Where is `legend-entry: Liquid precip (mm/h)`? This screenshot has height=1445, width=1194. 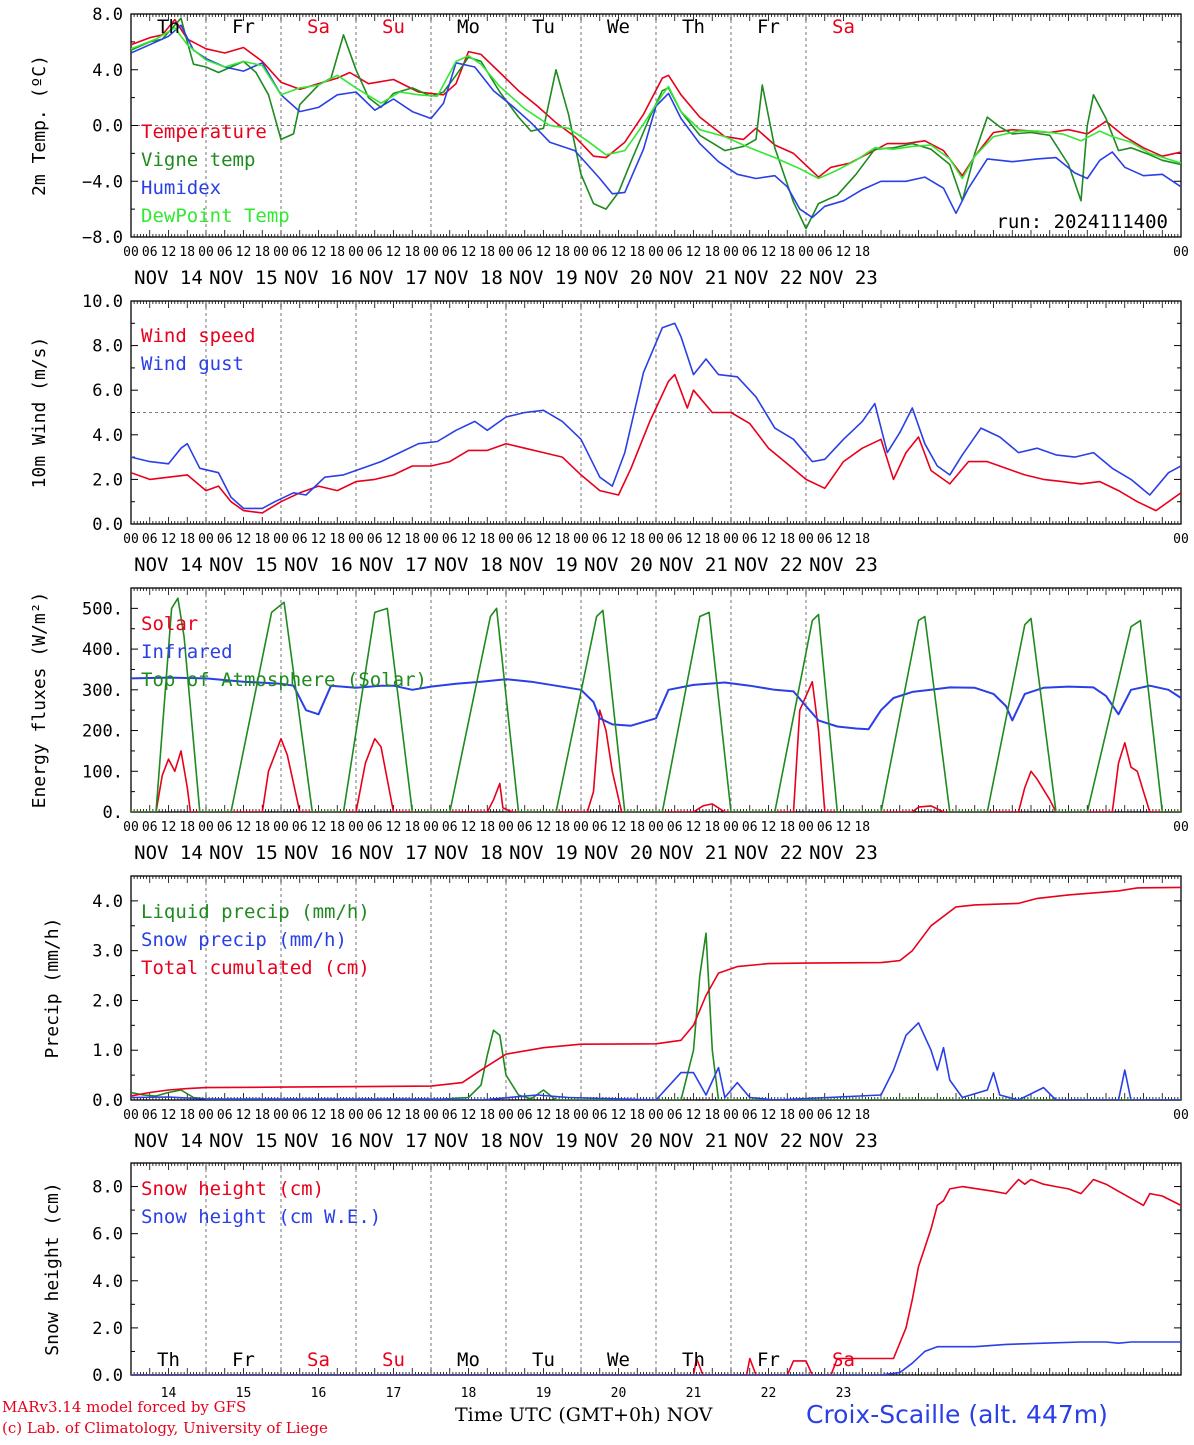
legend-entry: Liquid precip (mm/h) is located at coordinates (255, 912).